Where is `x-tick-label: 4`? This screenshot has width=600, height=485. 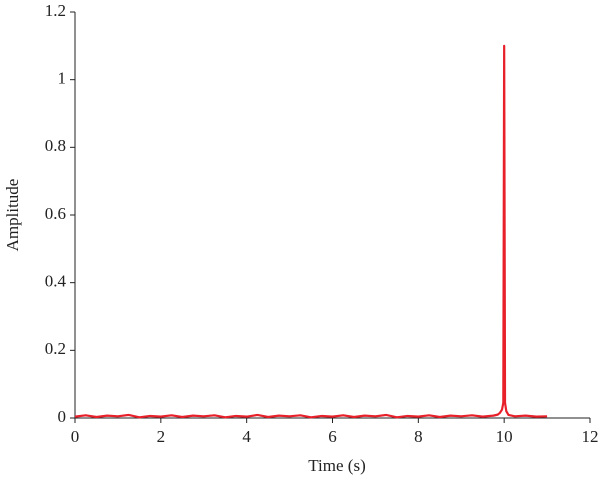
x-tick-label: 4 is located at coordinates (246, 436).